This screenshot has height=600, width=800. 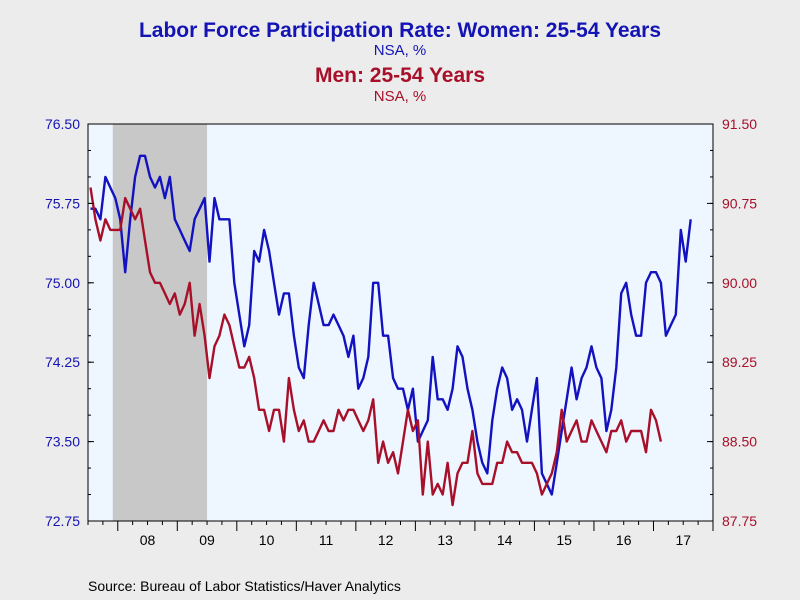 I want to click on x-tick-label: 13, so click(x=445, y=540).